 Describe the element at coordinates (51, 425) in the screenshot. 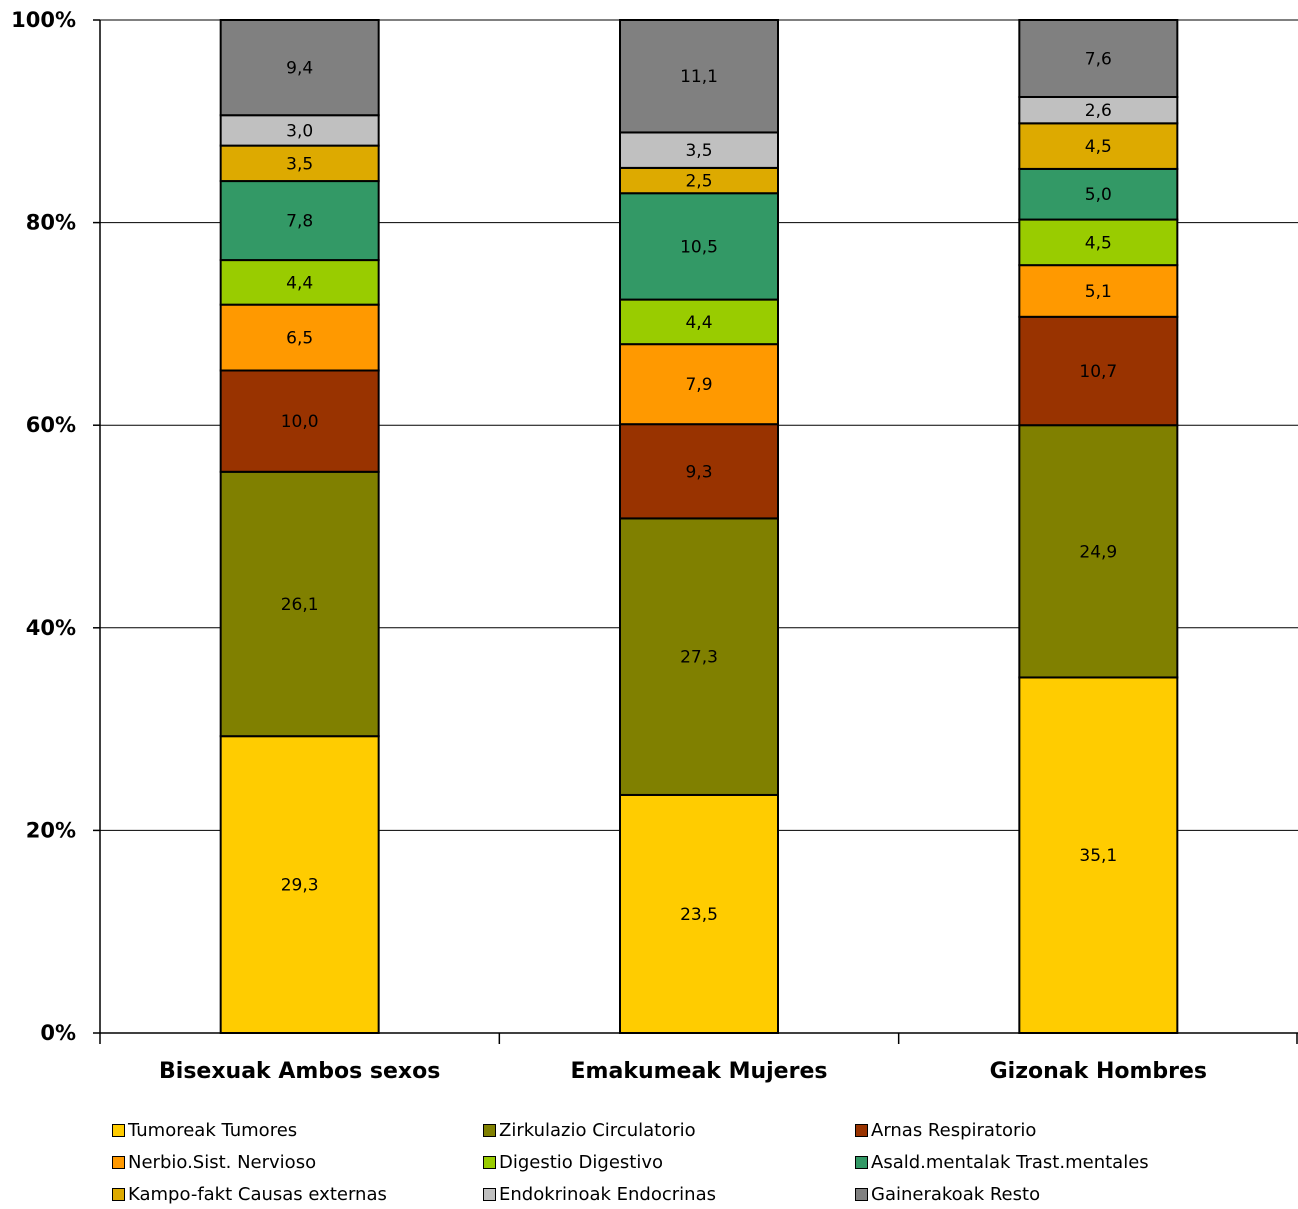

I see `y-tick-label: 60%` at that location.